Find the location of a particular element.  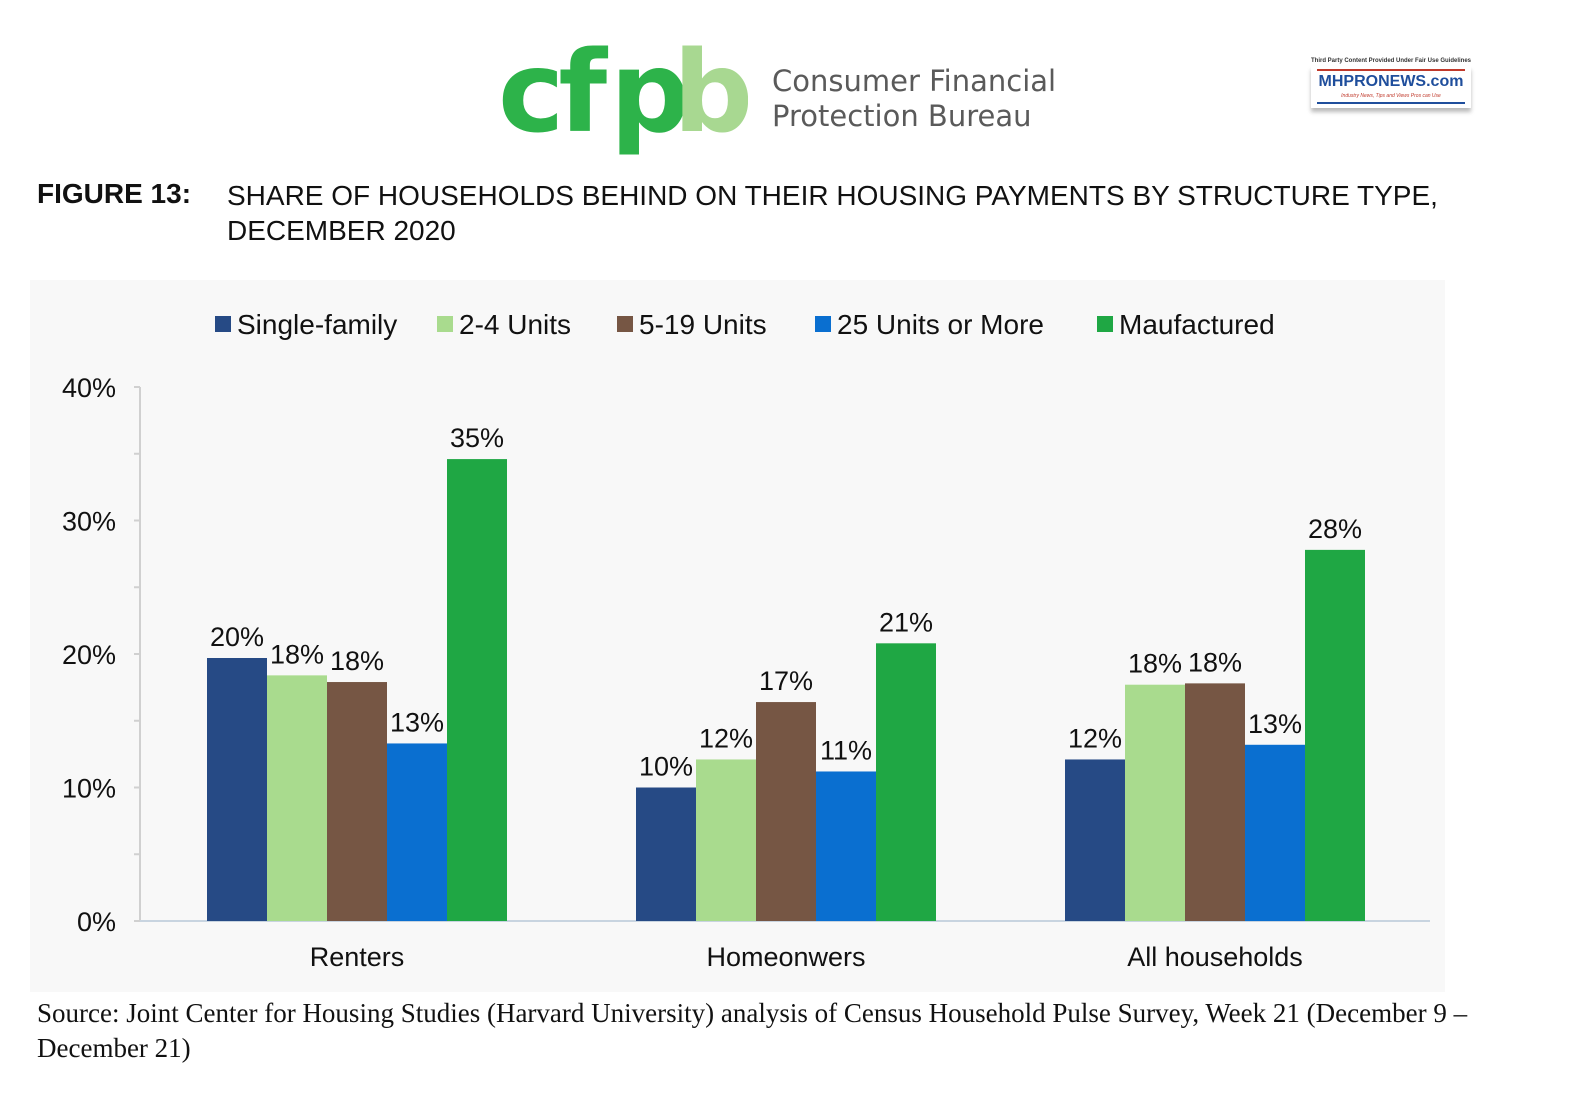

figure-label: FIGURE 13: is located at coordinates (114, 193).